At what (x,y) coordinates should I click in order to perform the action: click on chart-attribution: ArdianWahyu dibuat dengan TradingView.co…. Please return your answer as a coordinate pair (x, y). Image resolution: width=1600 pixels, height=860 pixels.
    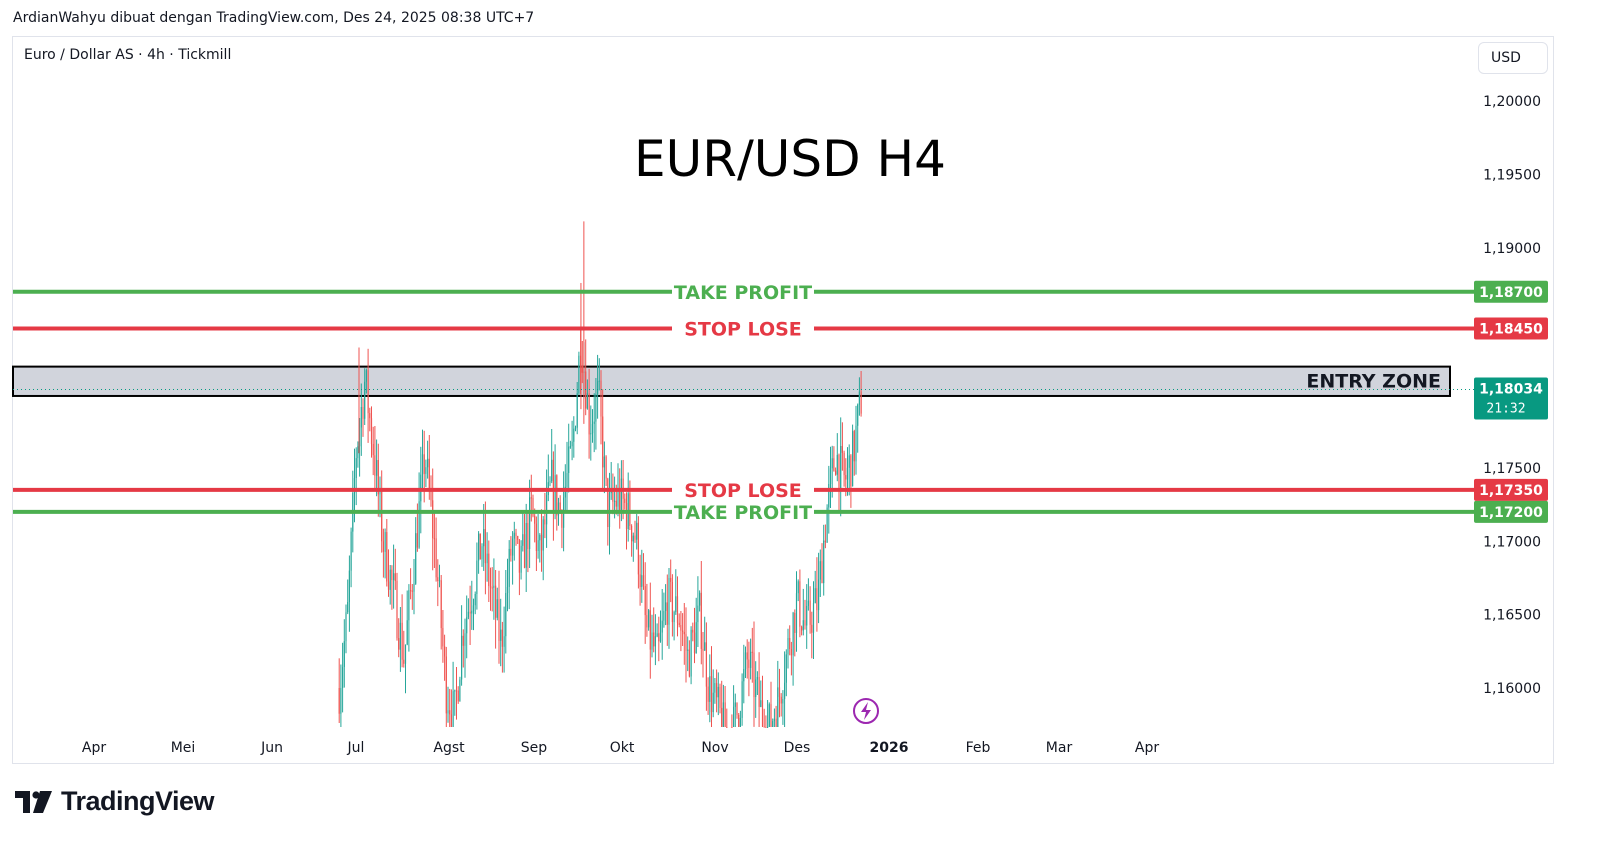
    Looking at the image, I should click on (274, 18).